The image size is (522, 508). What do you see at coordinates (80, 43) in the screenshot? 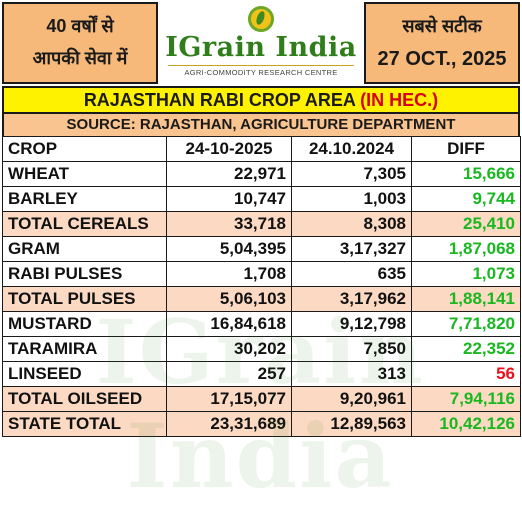
I see `experience-badge: 40 वर्षों से आपकी सेवा में` at bounding box center [80, 43].